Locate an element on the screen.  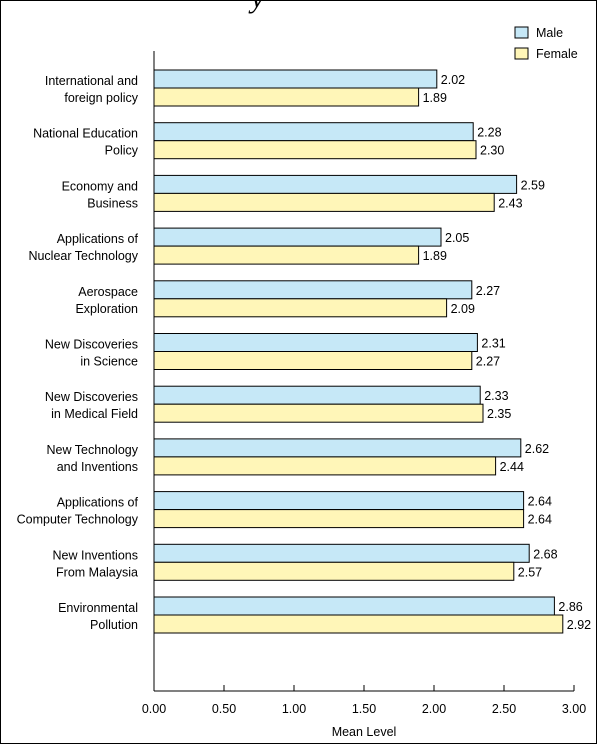
category-label-new-technology-and-inventions: New Technology and Inventions is located at coordinates (93, 458).